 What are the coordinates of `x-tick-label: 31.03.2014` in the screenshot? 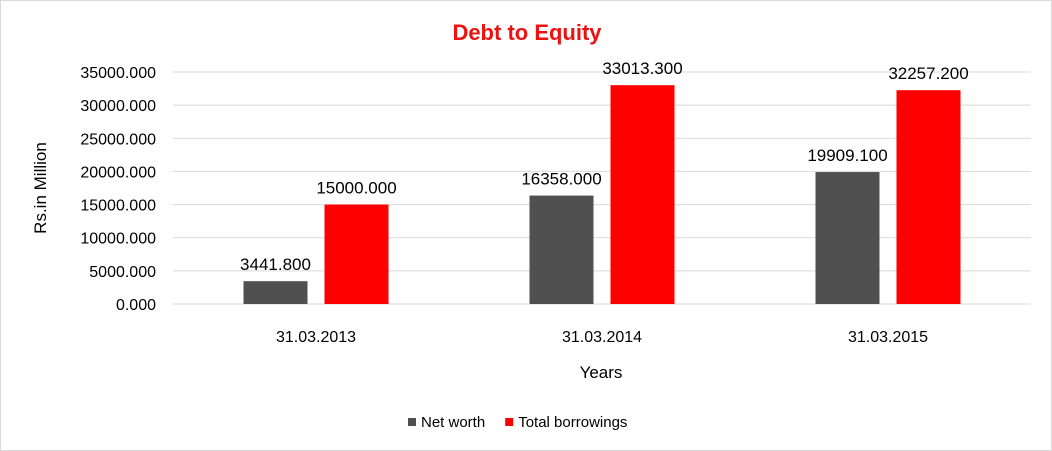 It's located at (602, 337).